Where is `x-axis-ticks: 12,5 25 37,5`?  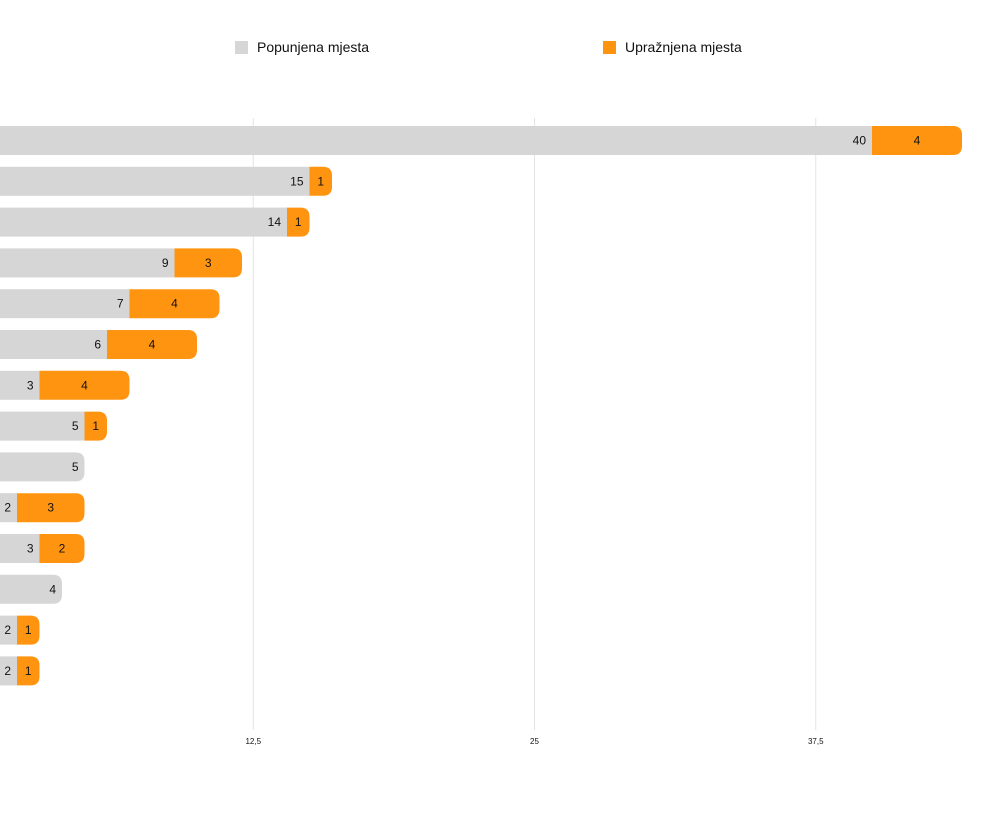
x-axis-ticks: 12,5 25 37,5 is located at coordinates (534, 741).